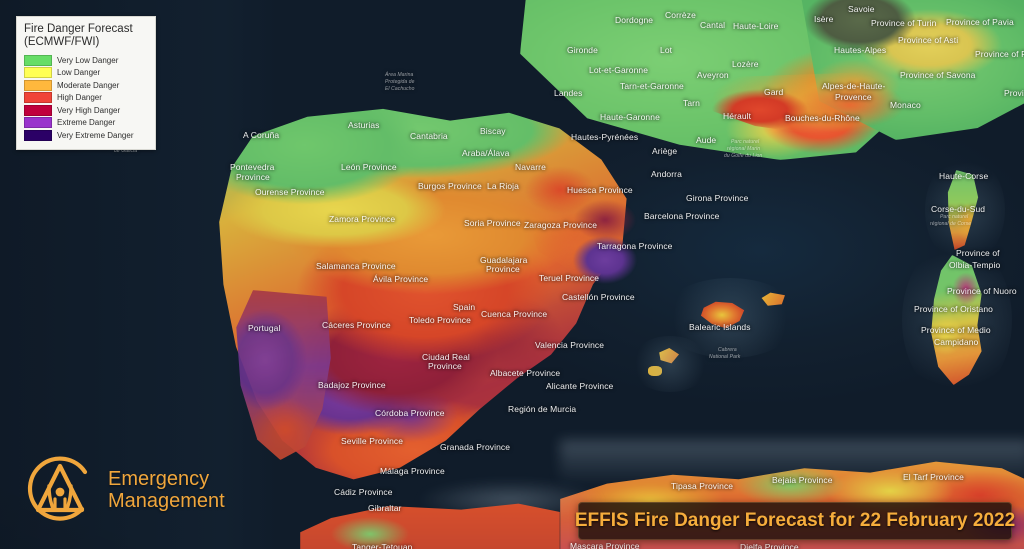  Describe the element at coordinates (744, 149) in the screenshot. I see `map-protected-area-label: régional Marin` at that location.